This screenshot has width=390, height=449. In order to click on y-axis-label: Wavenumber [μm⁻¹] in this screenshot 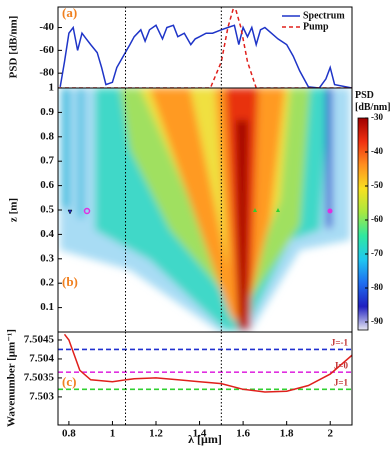, I will do `click(12, 378)`.